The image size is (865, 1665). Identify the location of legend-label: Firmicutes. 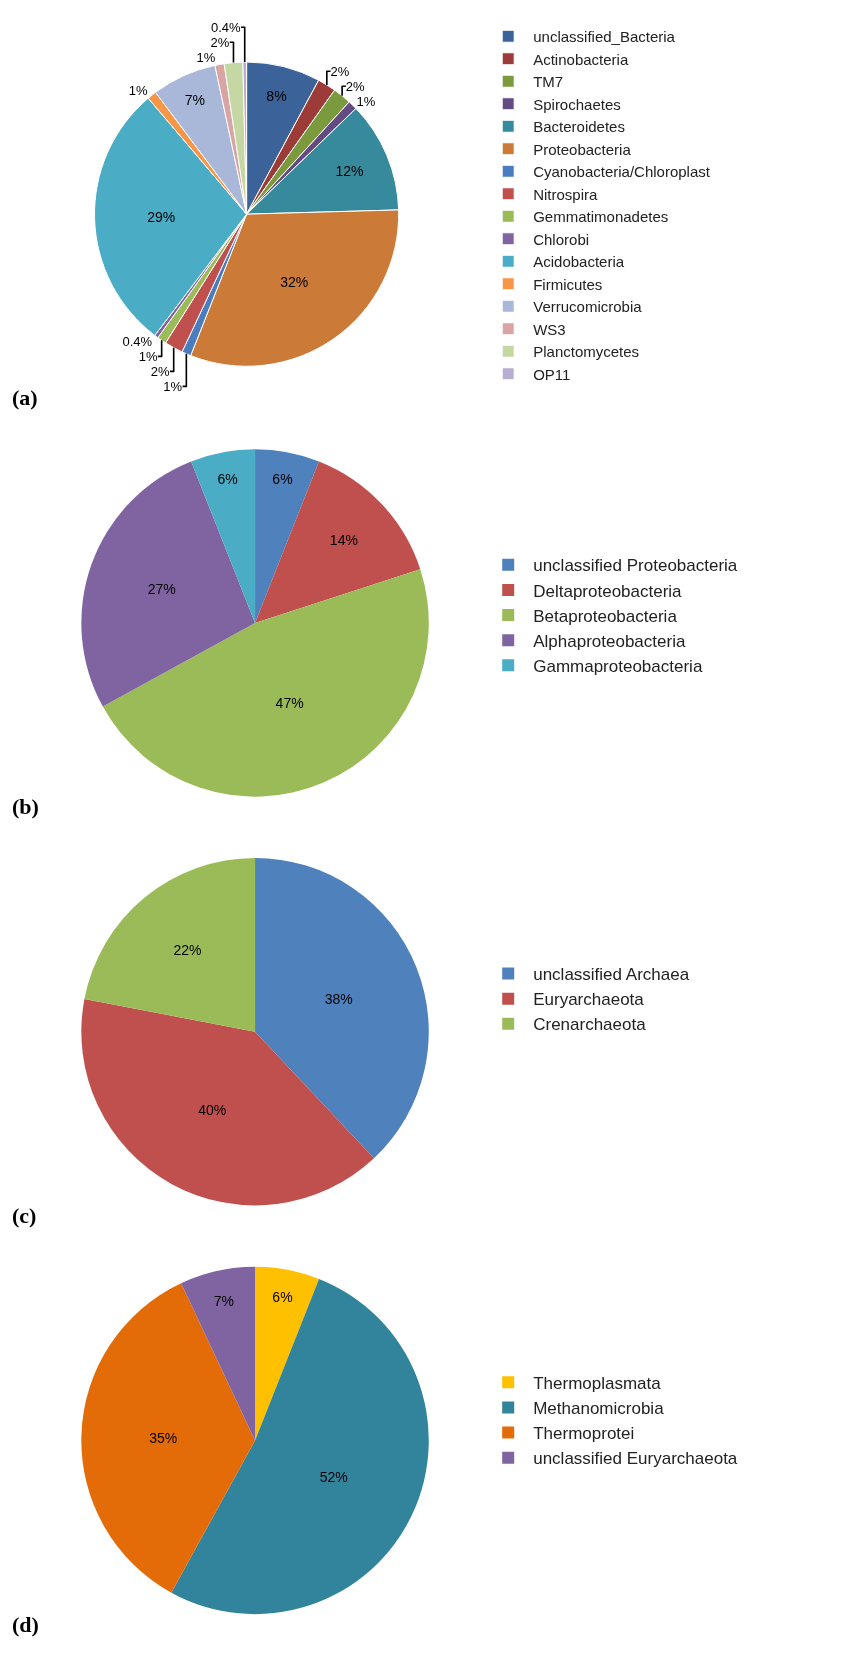
(568, 284).